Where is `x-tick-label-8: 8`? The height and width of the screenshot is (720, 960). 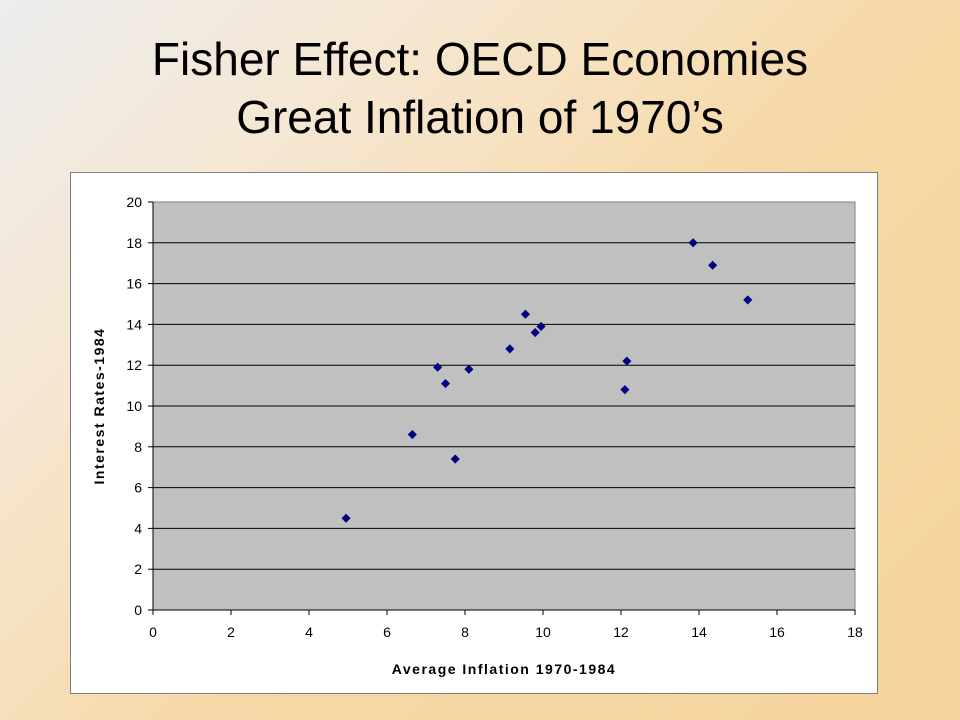 x-tick-label-8: 8 is located at coordinates (465, 632).